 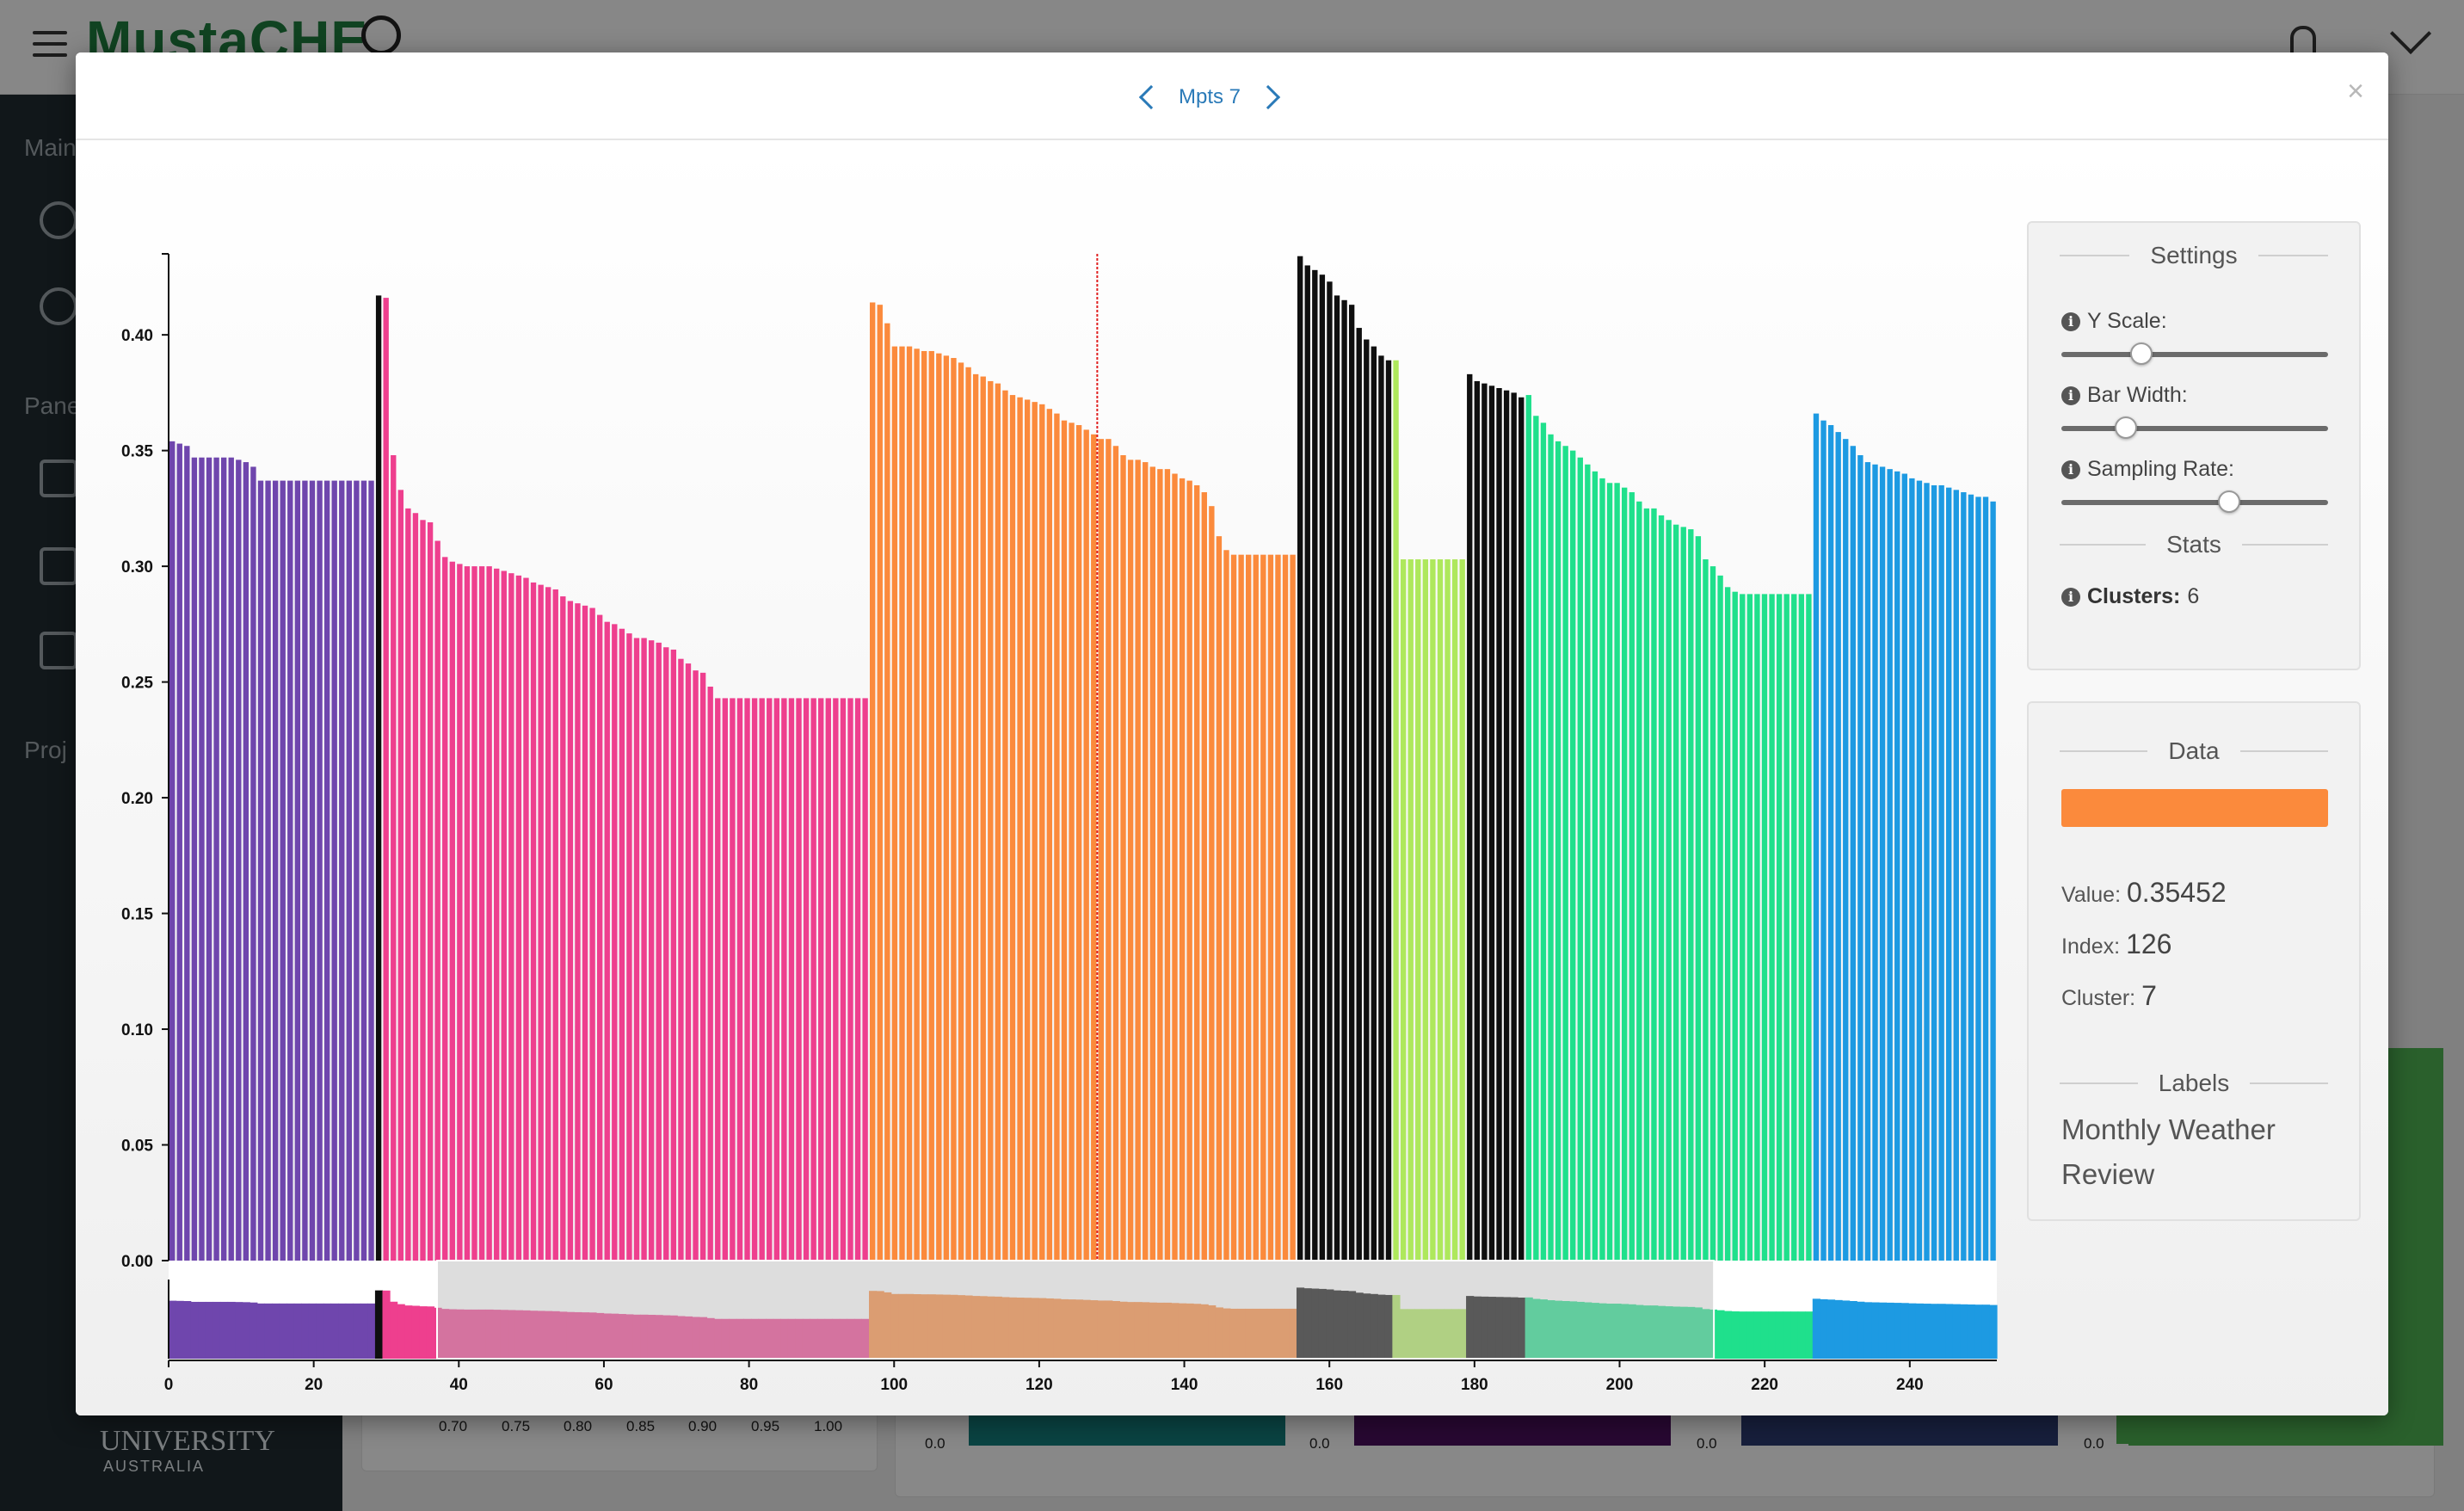 What do you see at coordinates (1268, 97) in the screenshot?
I see `next-arrow-icon` at bounding box center [1268, 97].